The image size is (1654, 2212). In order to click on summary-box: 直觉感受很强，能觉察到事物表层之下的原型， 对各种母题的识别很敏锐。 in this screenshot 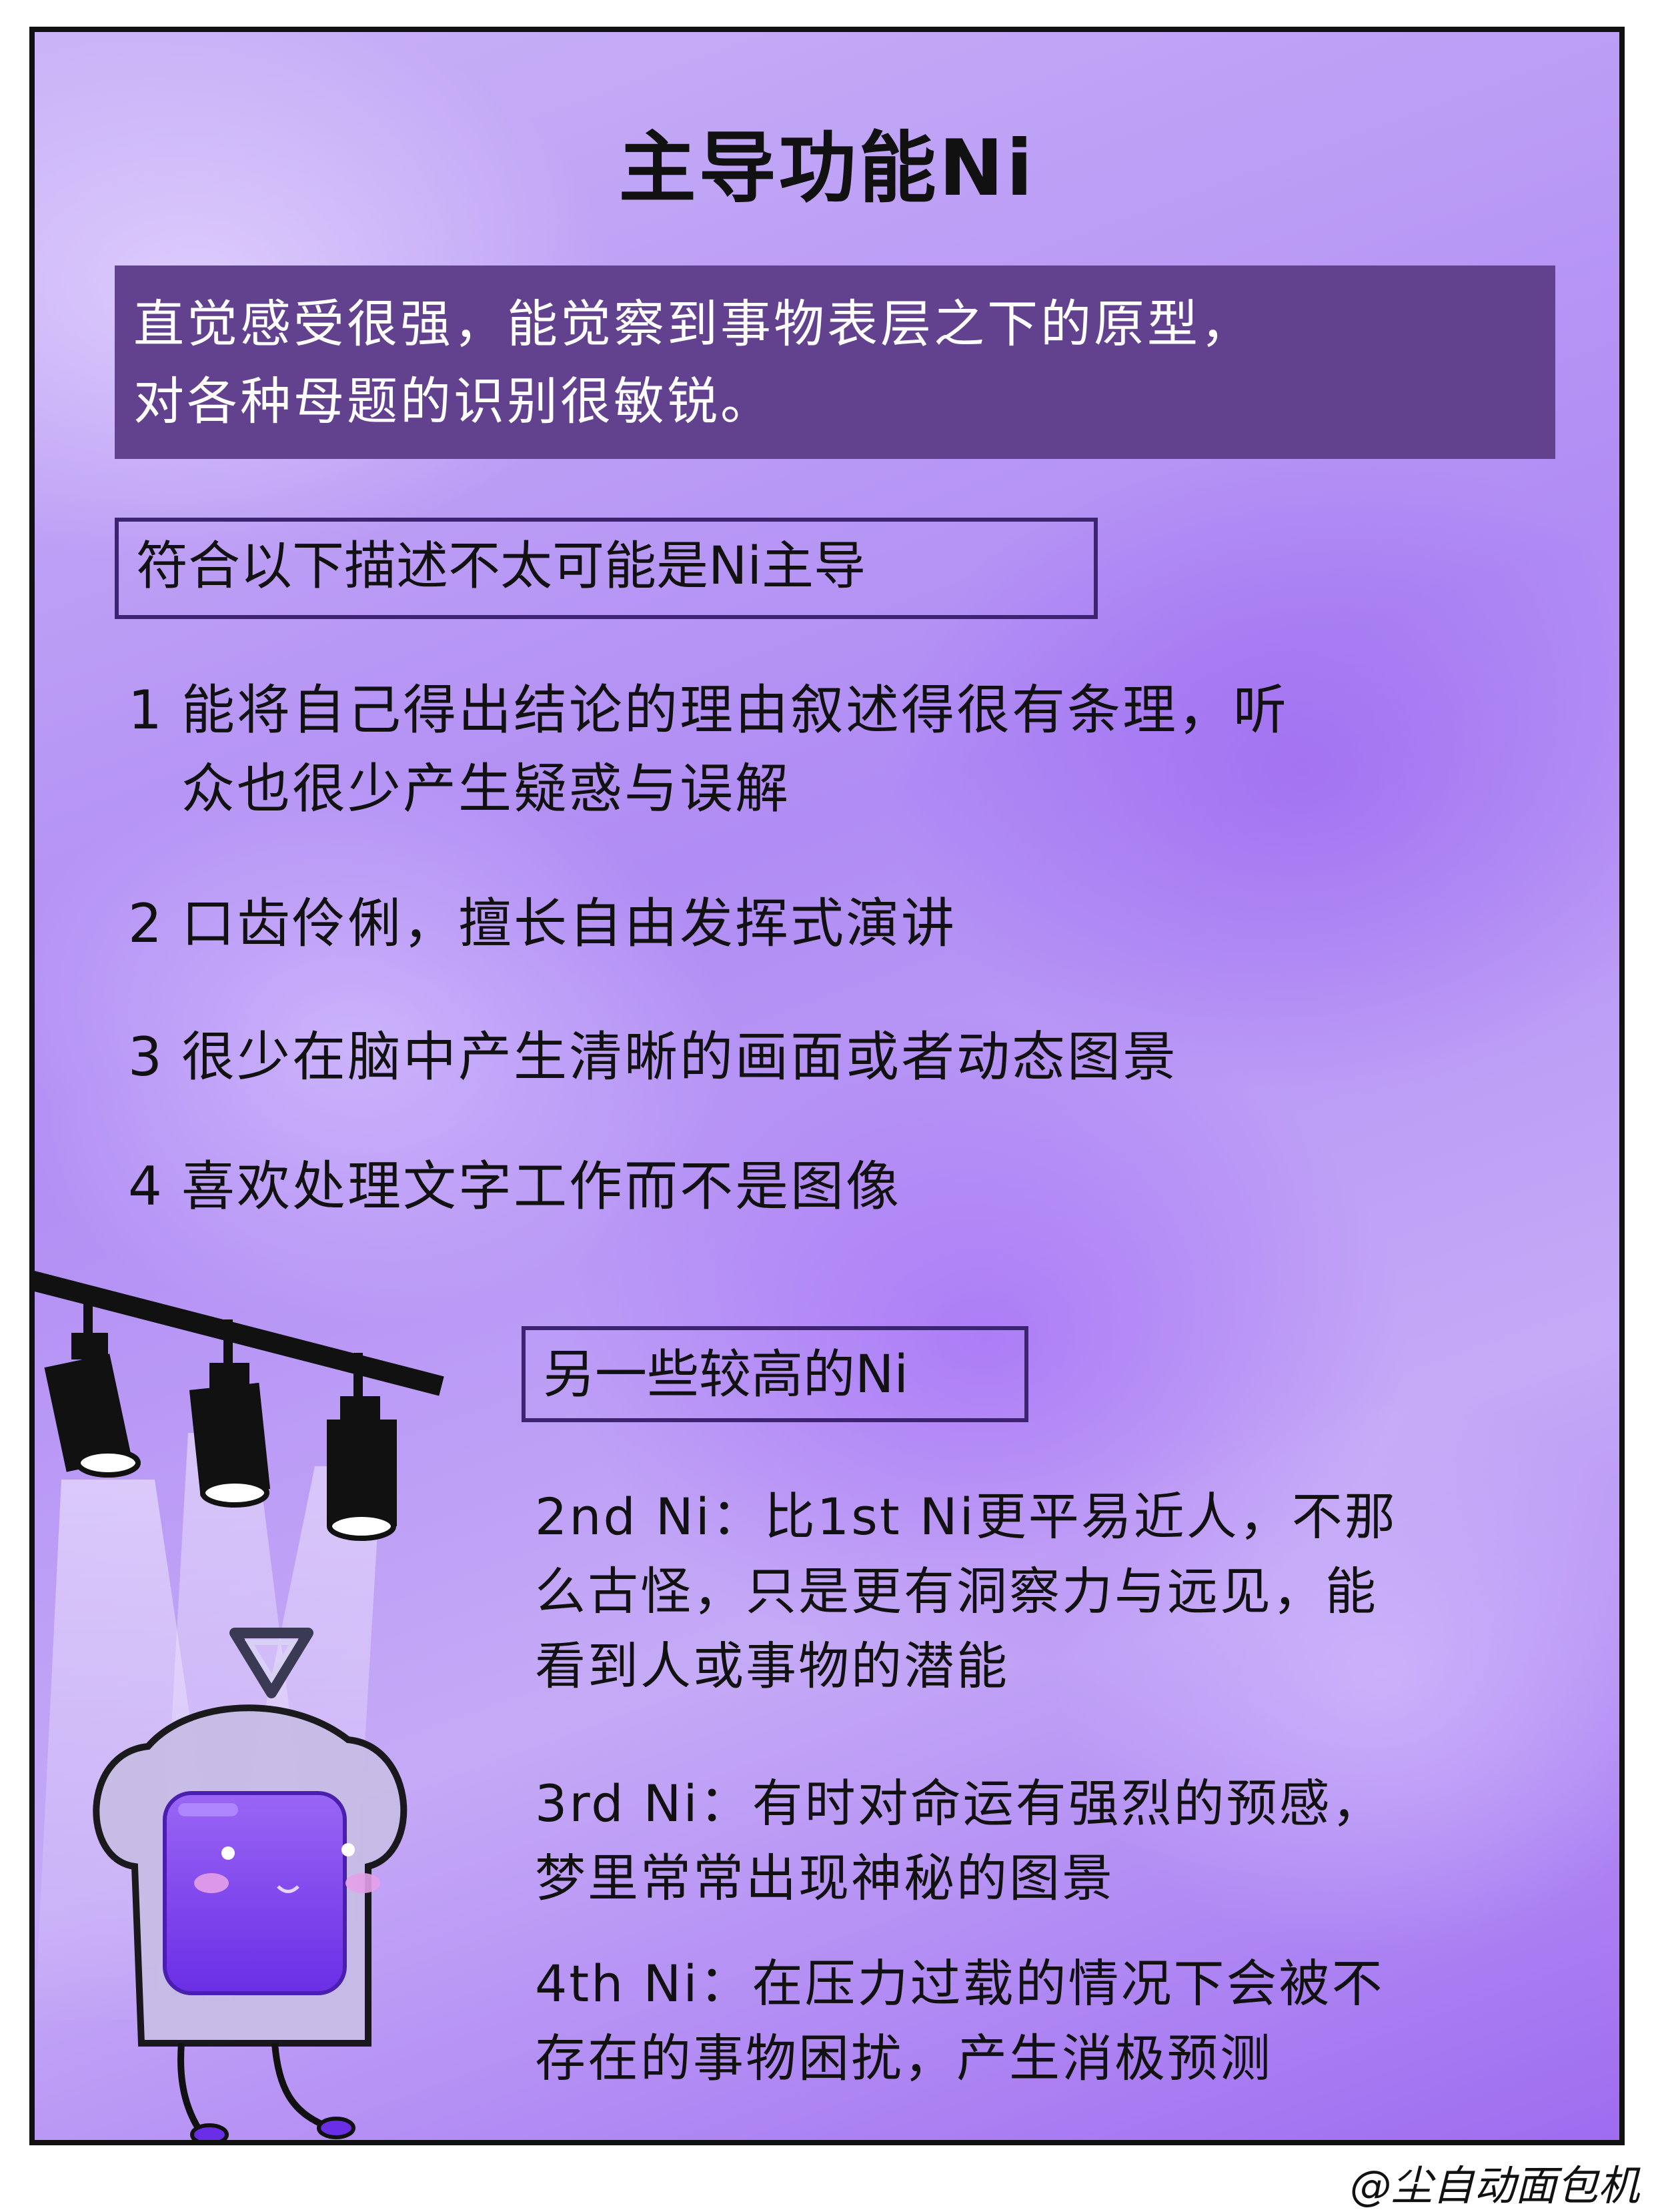, I will do `click(835, 362)`.